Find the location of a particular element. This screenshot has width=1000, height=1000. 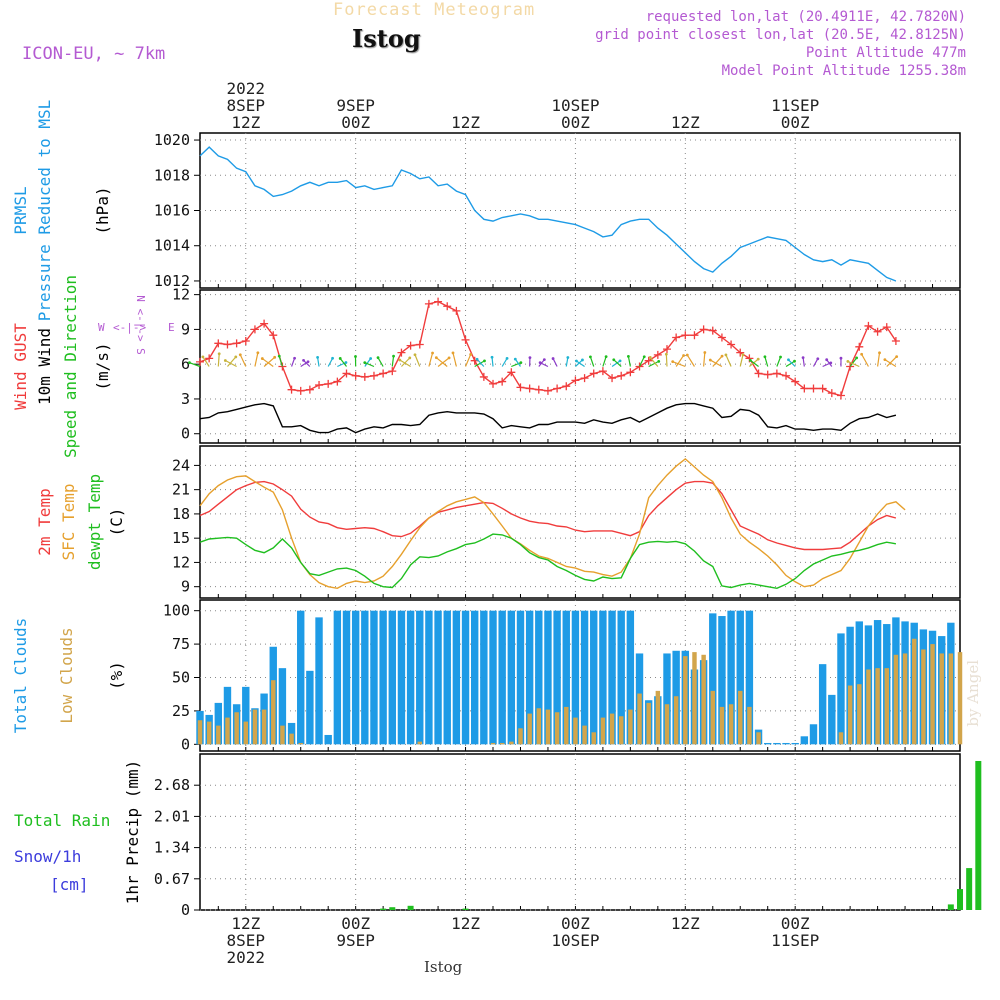

top-time-label: 00Z is located at coordinates (355, 122).